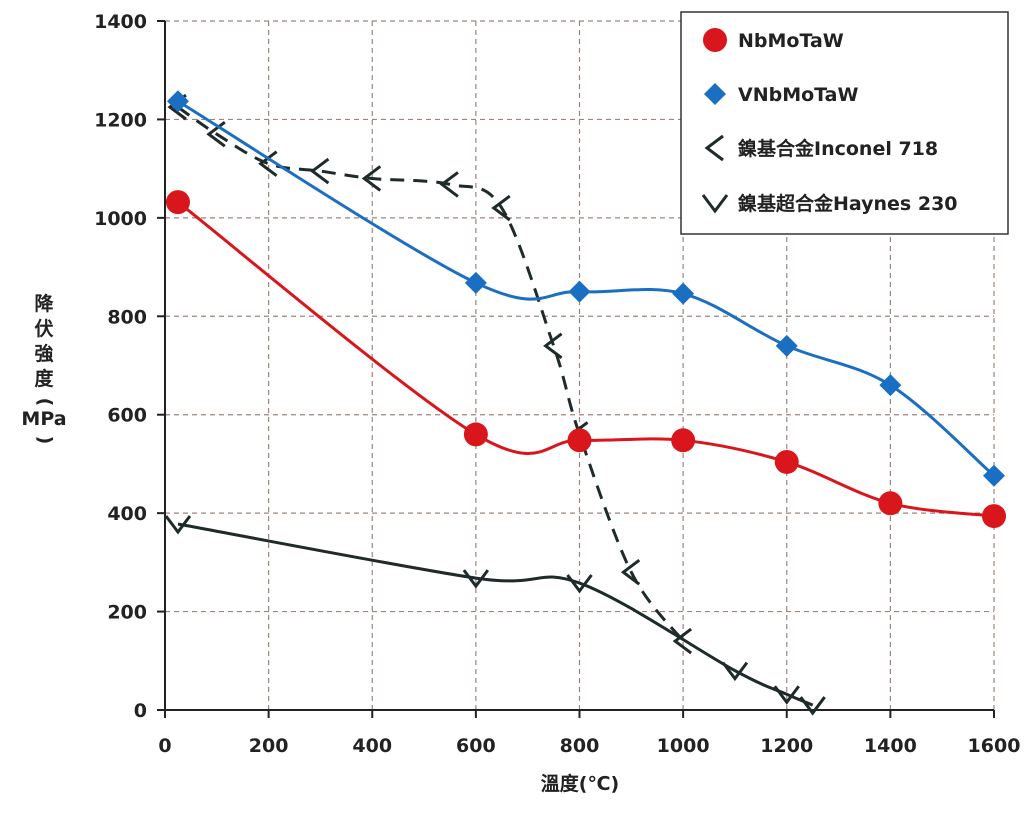 Image resolution: width=1024 pixels, height=824 pixels. Describe the element at coordinates (120, 120) in the screenshot. I see `y-tick-label: 1200` at that location.